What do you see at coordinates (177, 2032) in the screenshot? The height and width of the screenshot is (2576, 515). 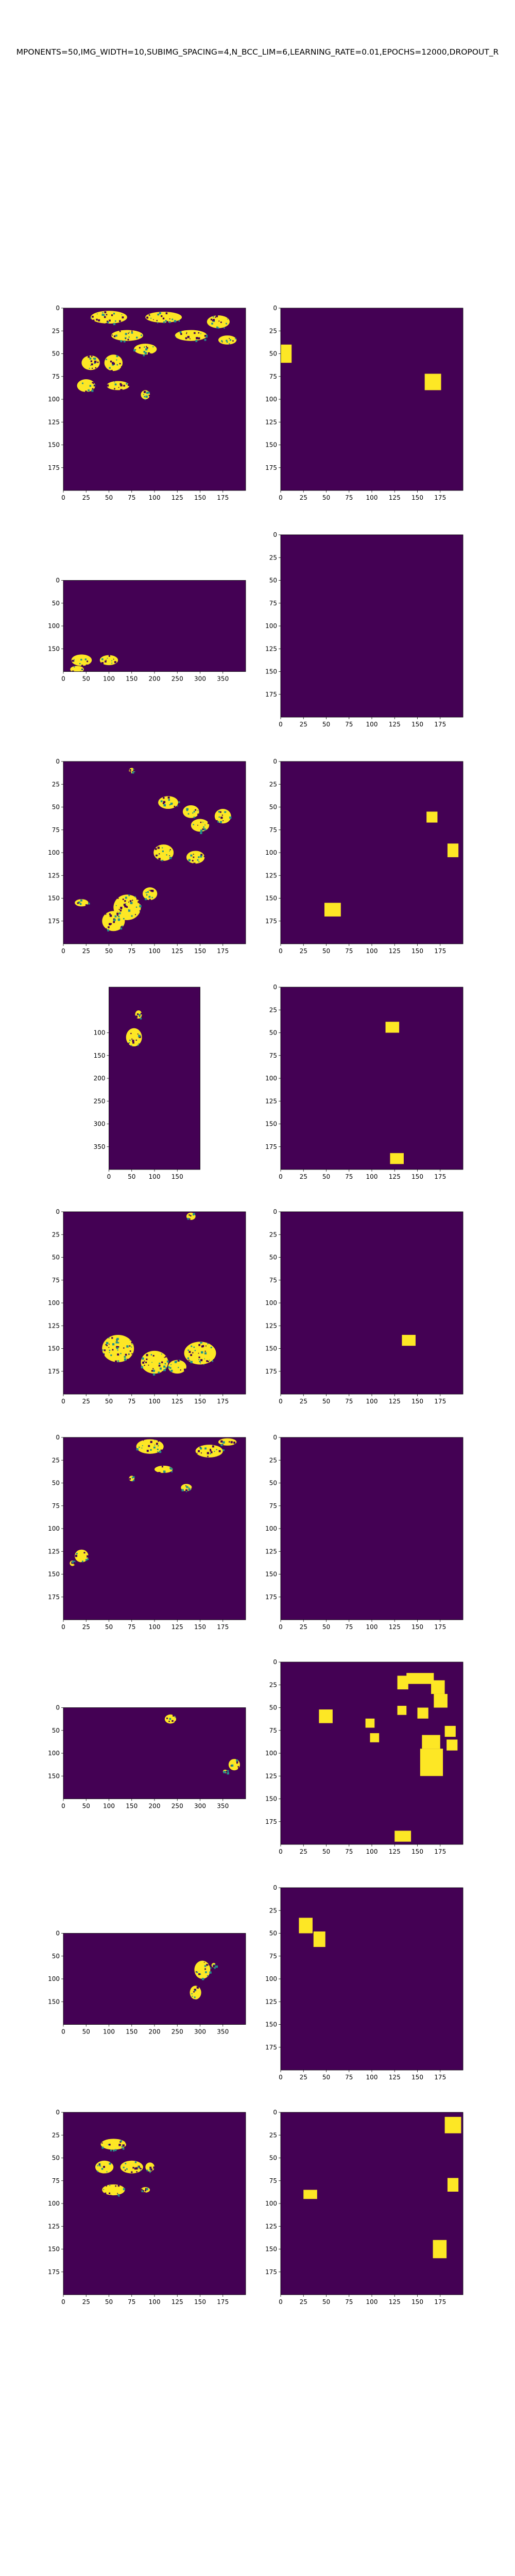 I see `x-tick-label: 250` at bounding box center [177, 2032].